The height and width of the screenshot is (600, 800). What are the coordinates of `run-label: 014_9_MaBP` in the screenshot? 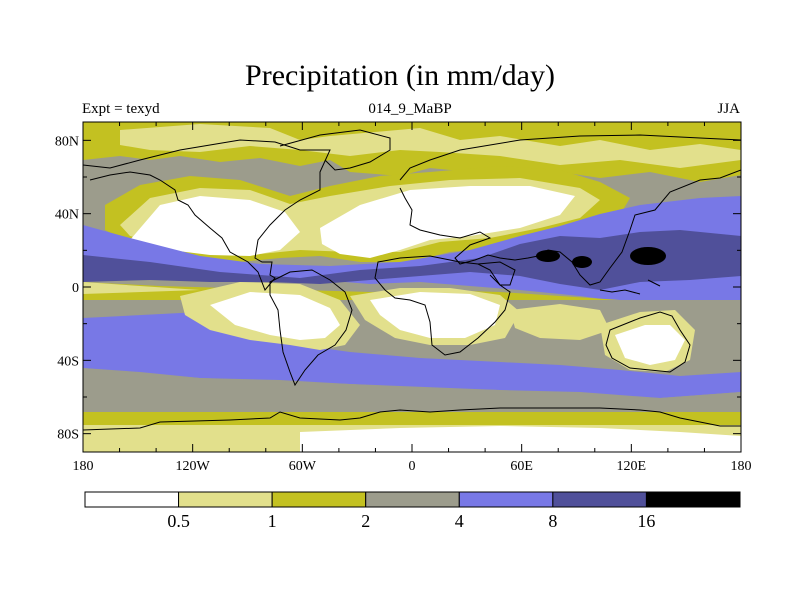 It's located at (410, 109).